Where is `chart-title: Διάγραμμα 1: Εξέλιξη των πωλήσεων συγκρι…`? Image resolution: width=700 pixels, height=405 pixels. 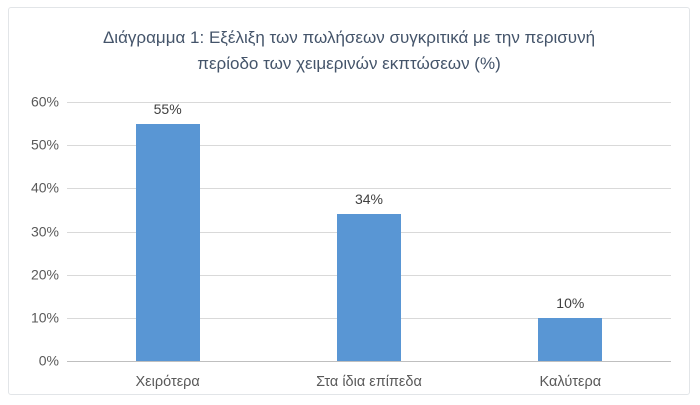
chart-title: Διάγραμμα 1: Εξέλιξη των πωλήσεων συγκρι… is located at coordinates (349, 50).